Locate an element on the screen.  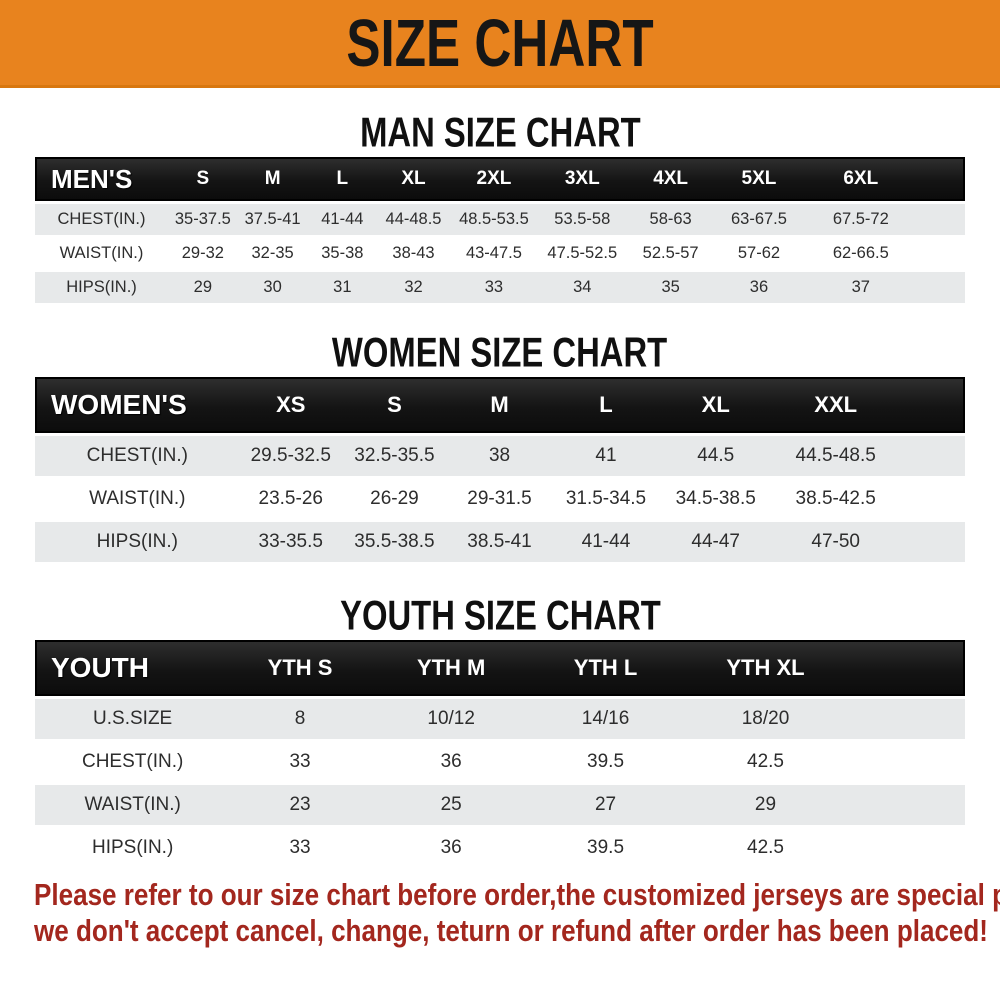
size-group-label: WOMEN'S is located at coordinates (137, 405).